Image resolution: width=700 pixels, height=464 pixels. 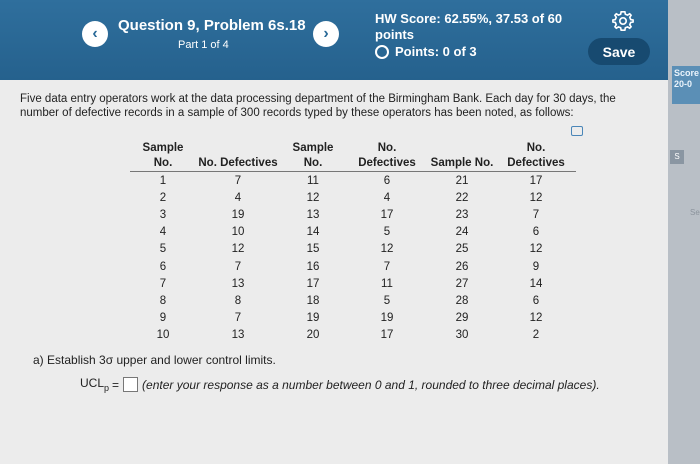 I want to click on ucl-label: UCLp, so click(x=94, y=384).